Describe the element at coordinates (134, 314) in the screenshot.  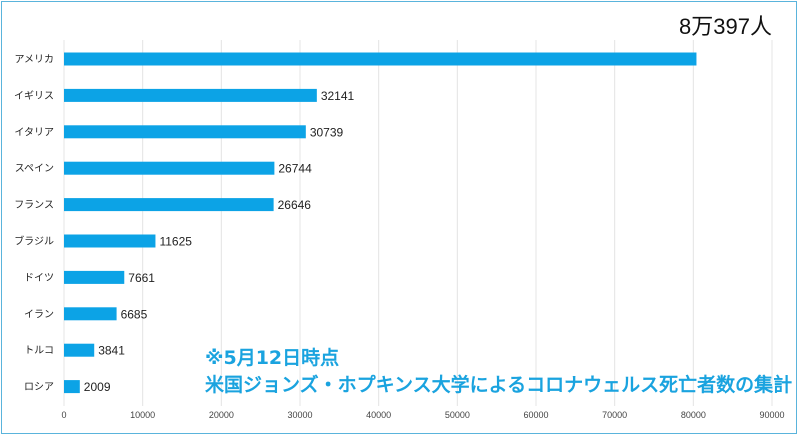
I see `data-label: 6685` at that location.